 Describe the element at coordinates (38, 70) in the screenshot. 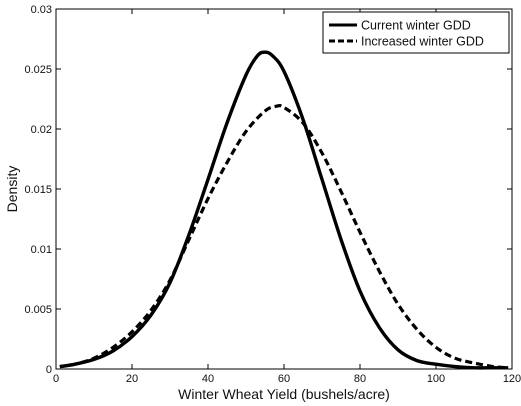

I see `y-tick-label: 0.025` at that location.